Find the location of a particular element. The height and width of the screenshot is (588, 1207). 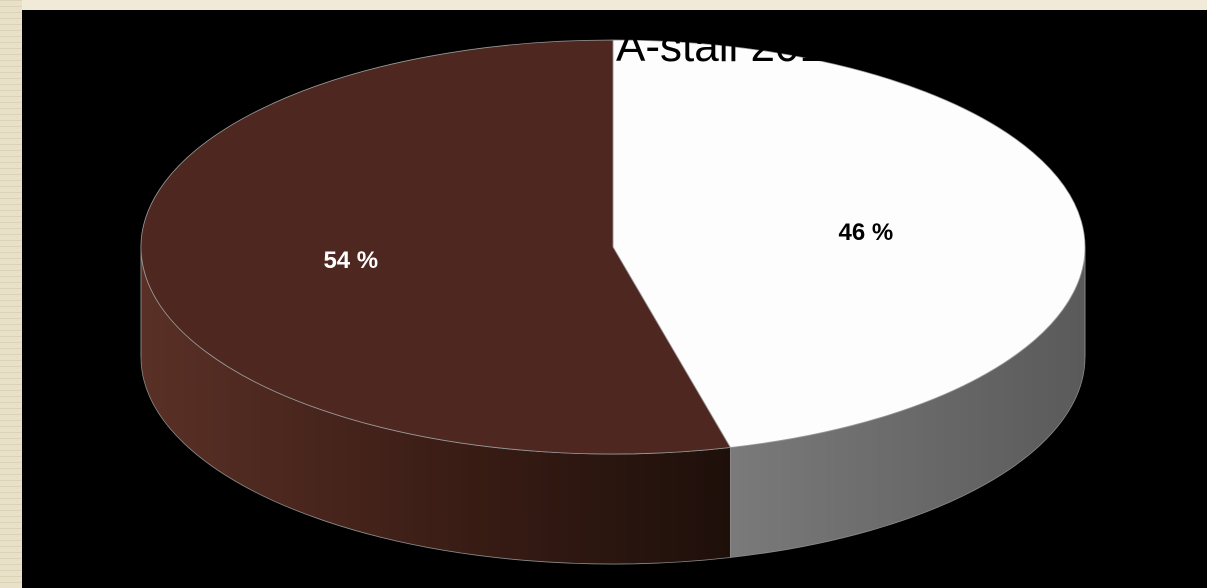

slide-top-border is located at coordinates (603, 5).